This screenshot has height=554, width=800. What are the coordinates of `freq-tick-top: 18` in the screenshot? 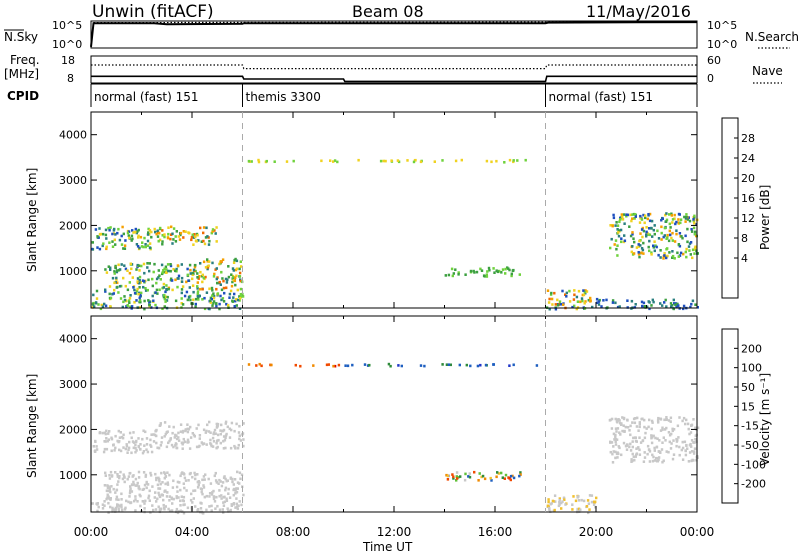 It's located at (68, 60).